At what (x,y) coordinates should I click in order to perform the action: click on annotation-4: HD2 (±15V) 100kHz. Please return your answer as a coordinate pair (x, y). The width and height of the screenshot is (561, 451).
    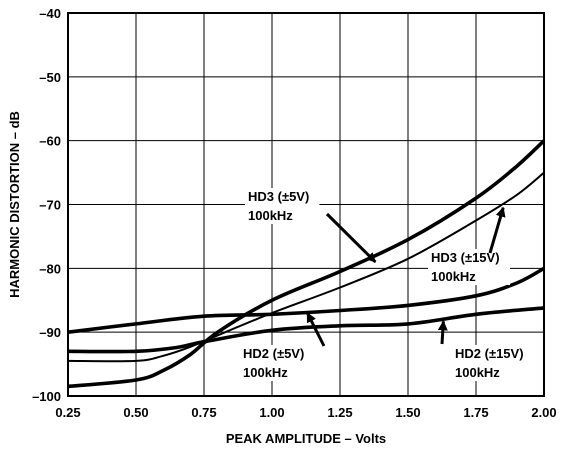
    Looking at the image, I should click on (485, 350).